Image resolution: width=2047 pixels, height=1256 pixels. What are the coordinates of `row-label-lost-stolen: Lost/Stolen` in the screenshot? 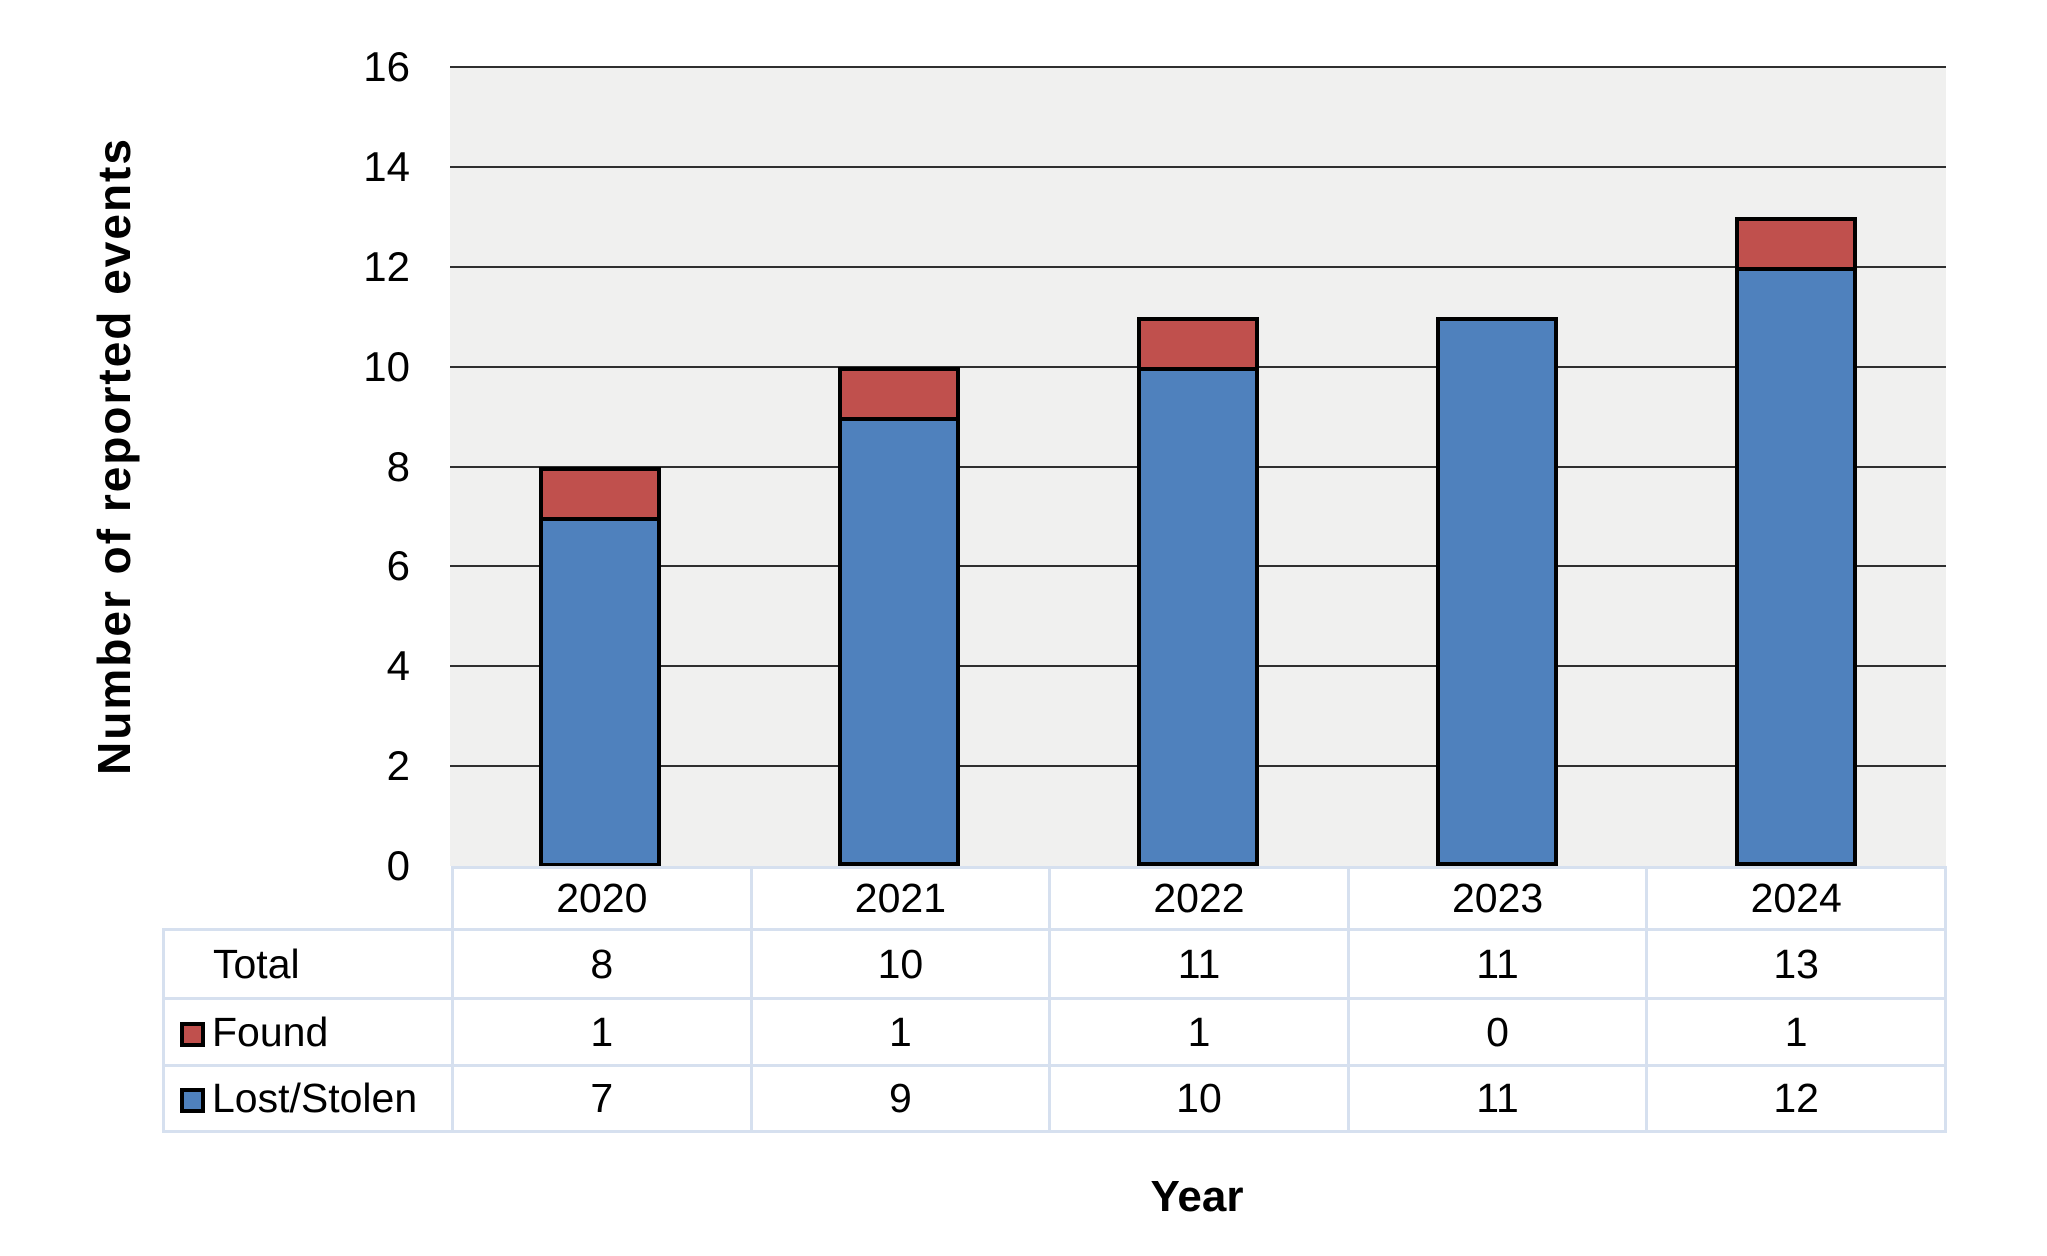 It's located at (308, 1098).